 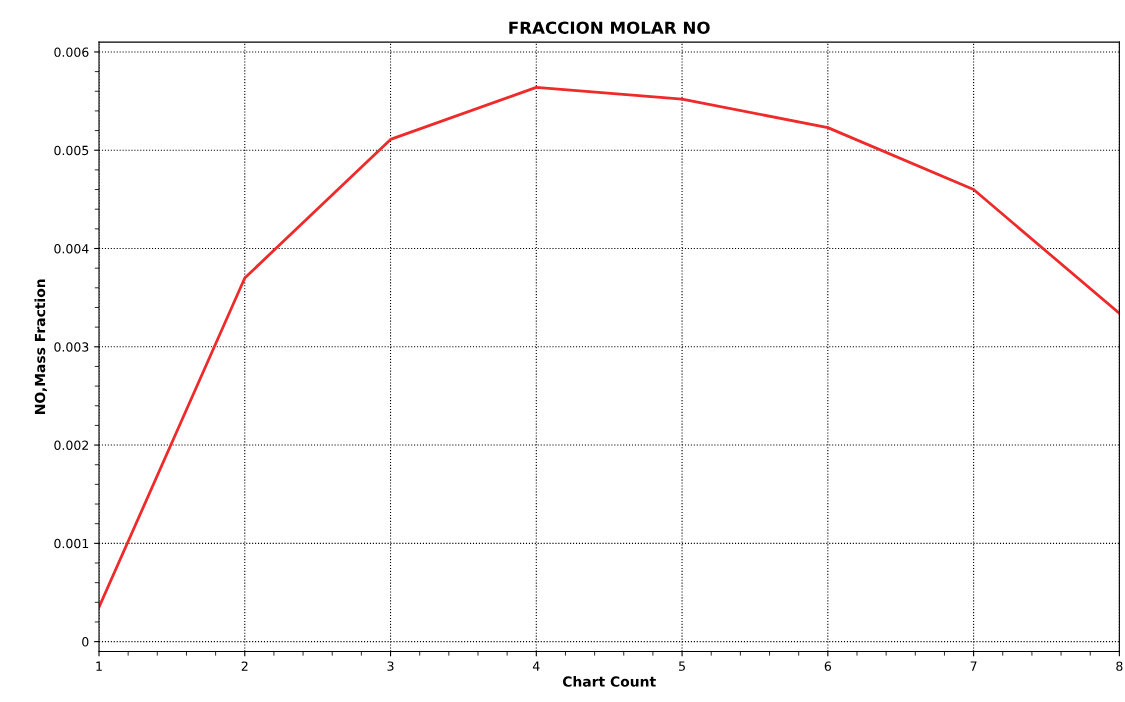 I want to click on x-tick-label: 6, so click(x=828, y=666).